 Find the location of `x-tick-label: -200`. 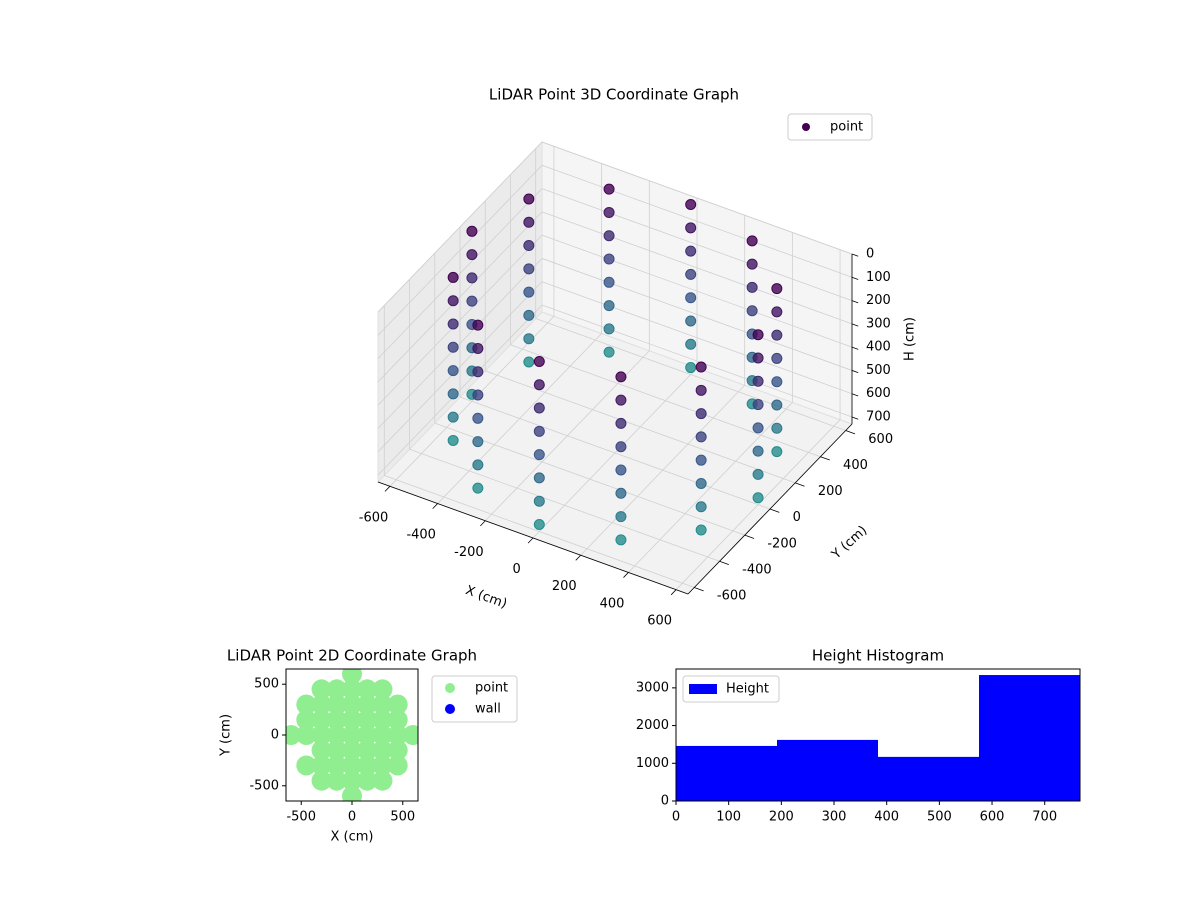

x-tick-label: -200 is located at coordinates (469, 552).